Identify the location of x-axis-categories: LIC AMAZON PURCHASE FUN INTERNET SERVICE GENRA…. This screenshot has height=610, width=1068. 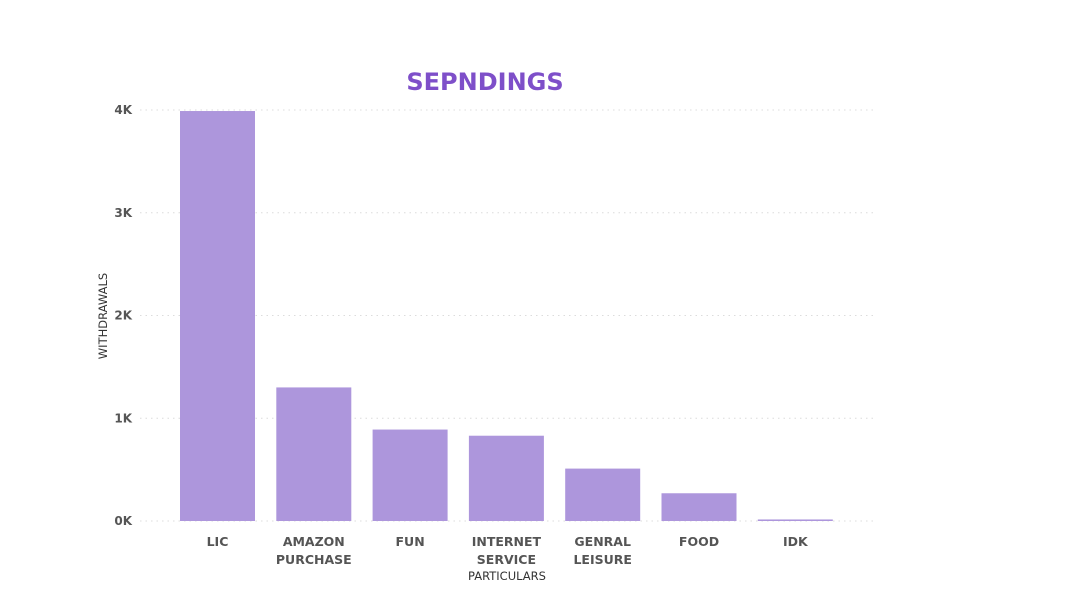
(508, 550).